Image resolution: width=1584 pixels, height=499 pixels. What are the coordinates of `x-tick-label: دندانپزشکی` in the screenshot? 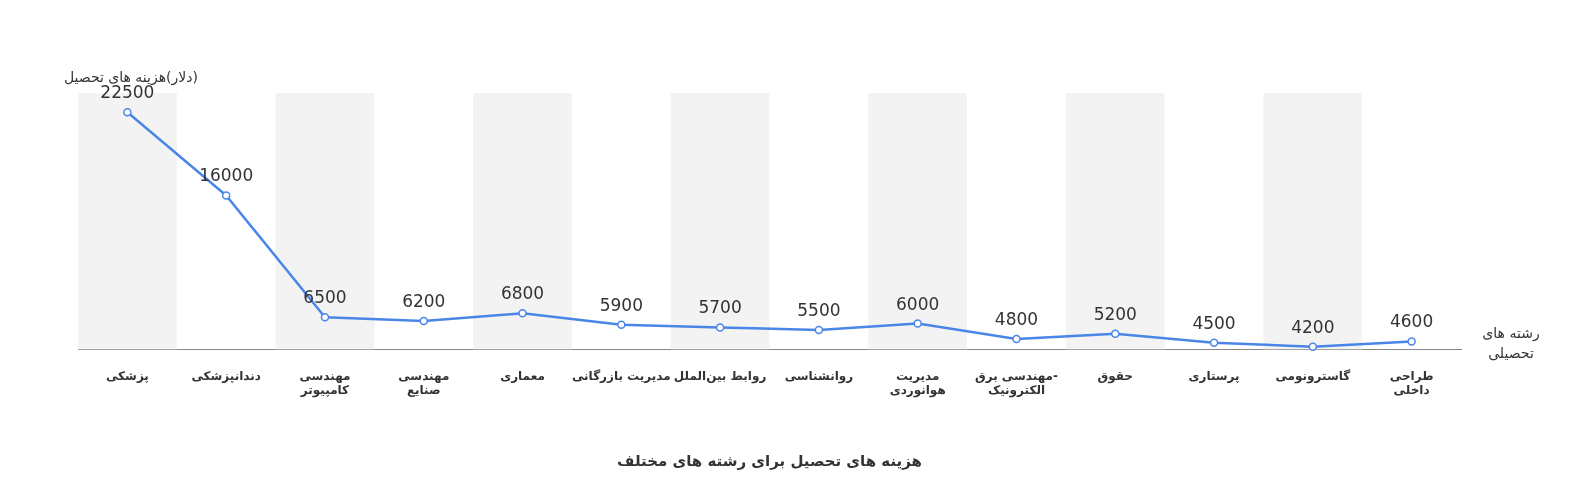 It's located at (226, 375).